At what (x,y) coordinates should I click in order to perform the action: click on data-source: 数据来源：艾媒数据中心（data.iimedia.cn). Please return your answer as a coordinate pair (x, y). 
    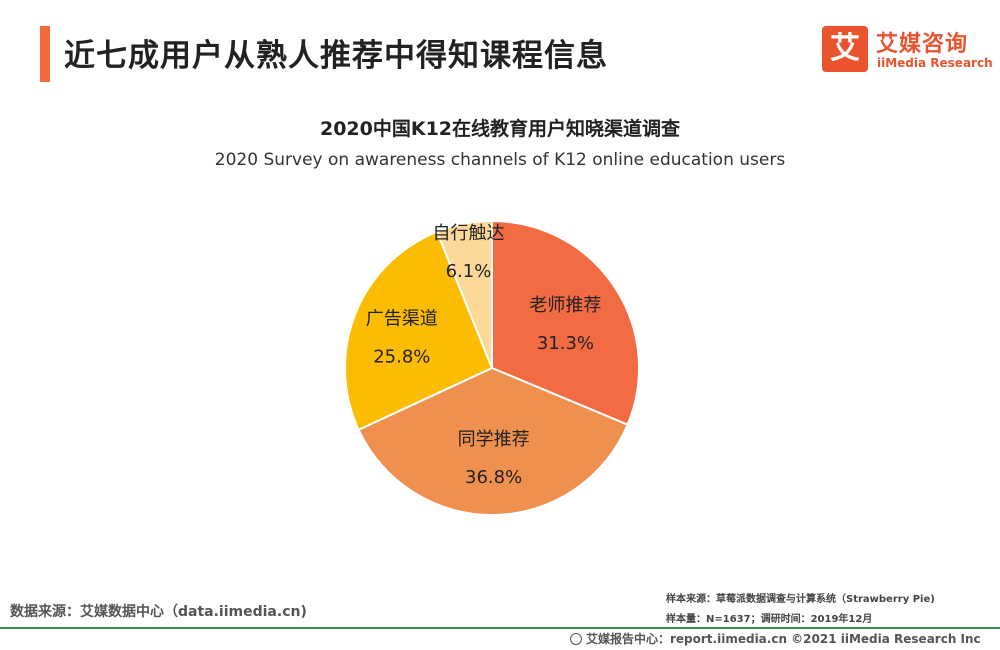
    Looking at the image, I should click on (158, 612).